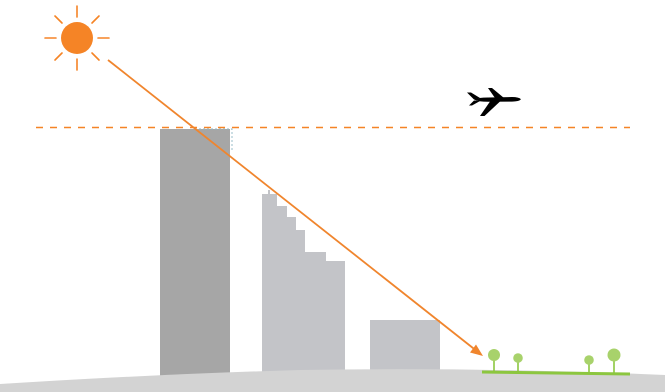  Describe the element at coordinates (494, 102) in the screenshot. I see `airplane-icon` at that location.